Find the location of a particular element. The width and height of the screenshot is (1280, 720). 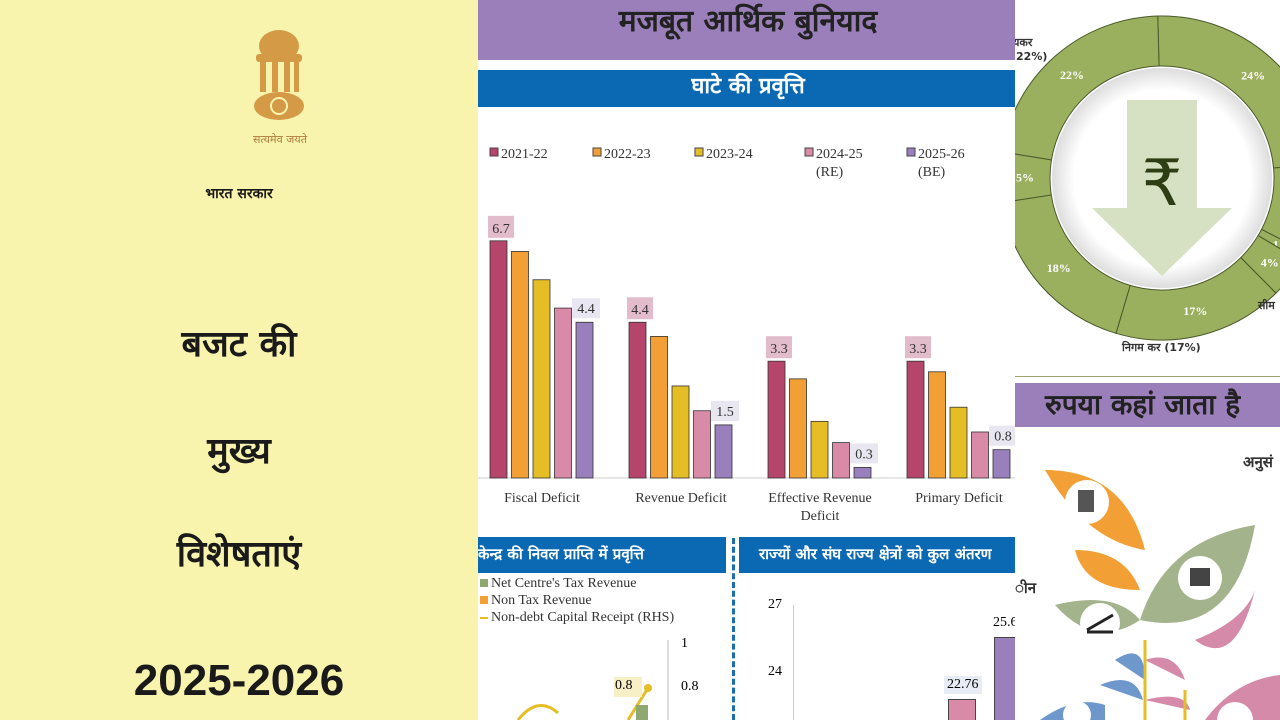

legend-label: 2022-23 is located at coordinates (627, 154).